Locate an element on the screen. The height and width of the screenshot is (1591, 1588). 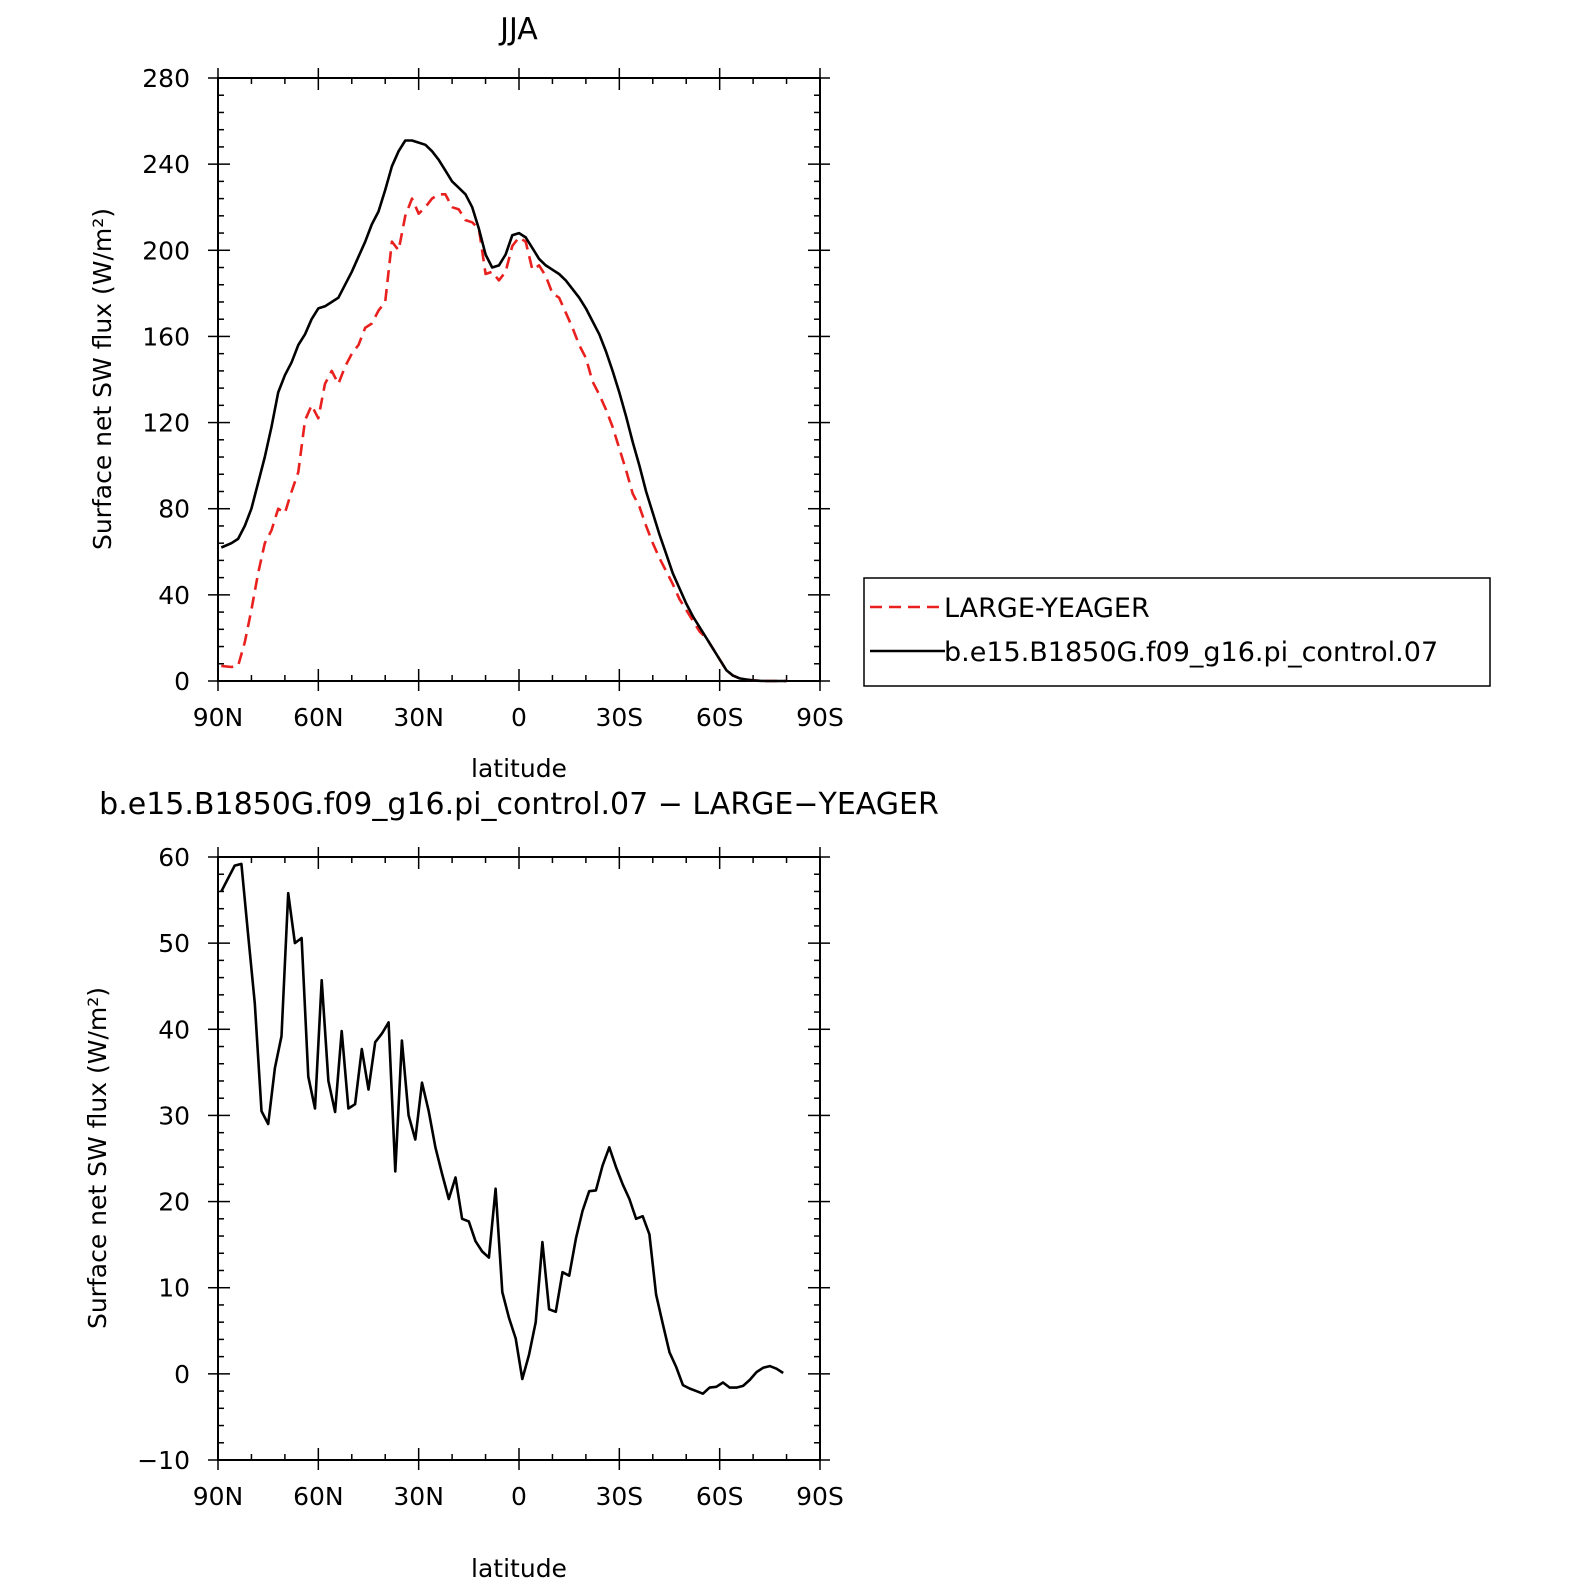
legend-label-pi-control: b.e15.B1850G.f09_g16.pi_control.07 is located at coordinates (1191, 652).